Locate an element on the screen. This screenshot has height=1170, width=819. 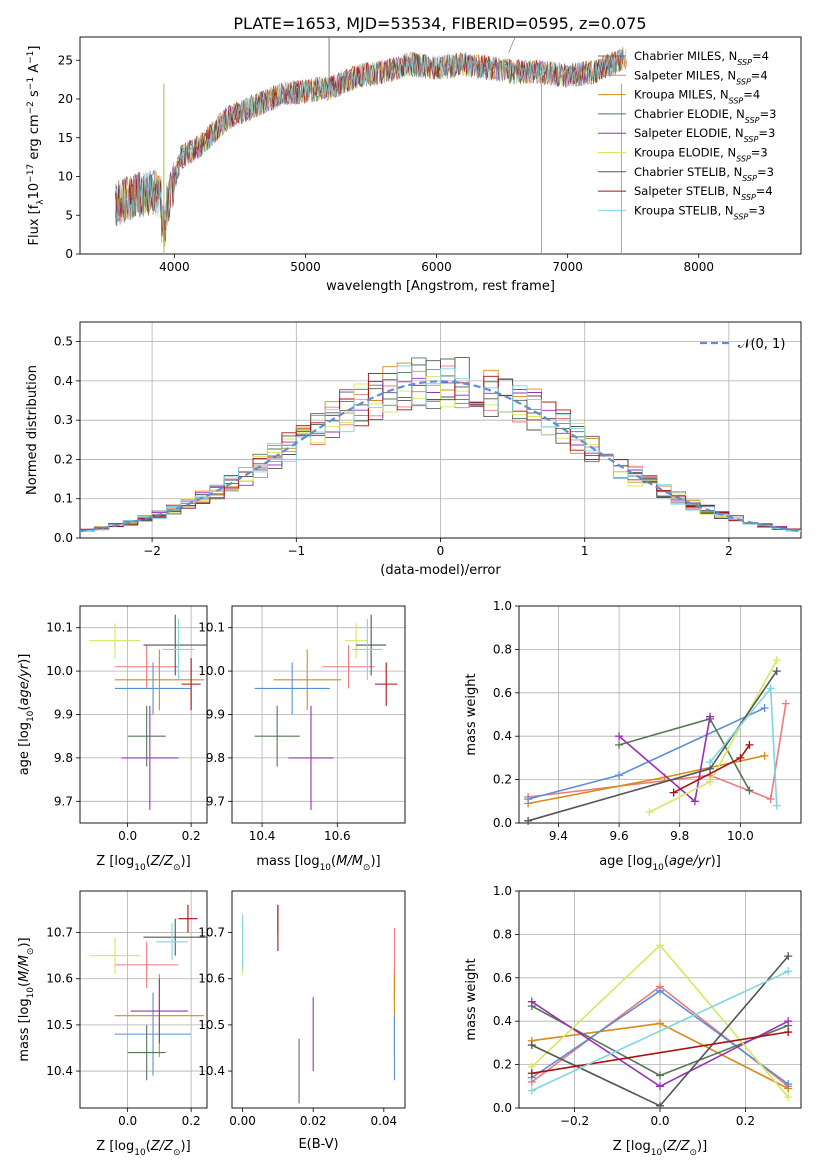
legend-nssp: =4 is located at coordinates (764, 191).